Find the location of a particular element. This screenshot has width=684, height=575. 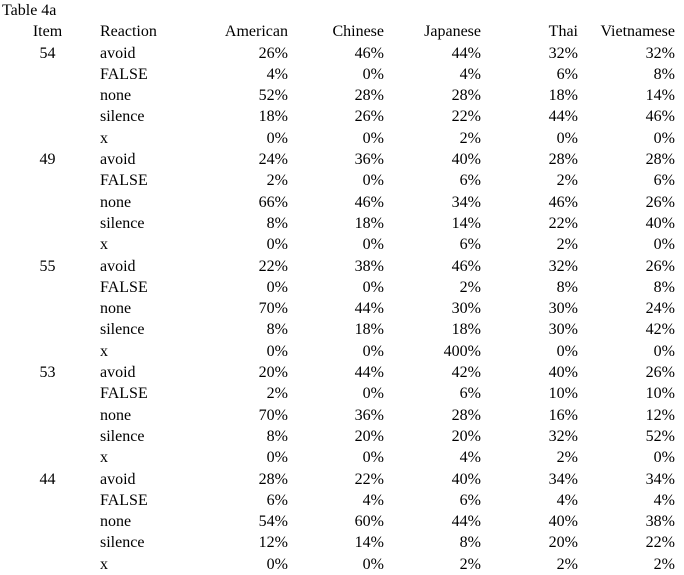

value-cell: 52% is located at coordinates (273, 96).